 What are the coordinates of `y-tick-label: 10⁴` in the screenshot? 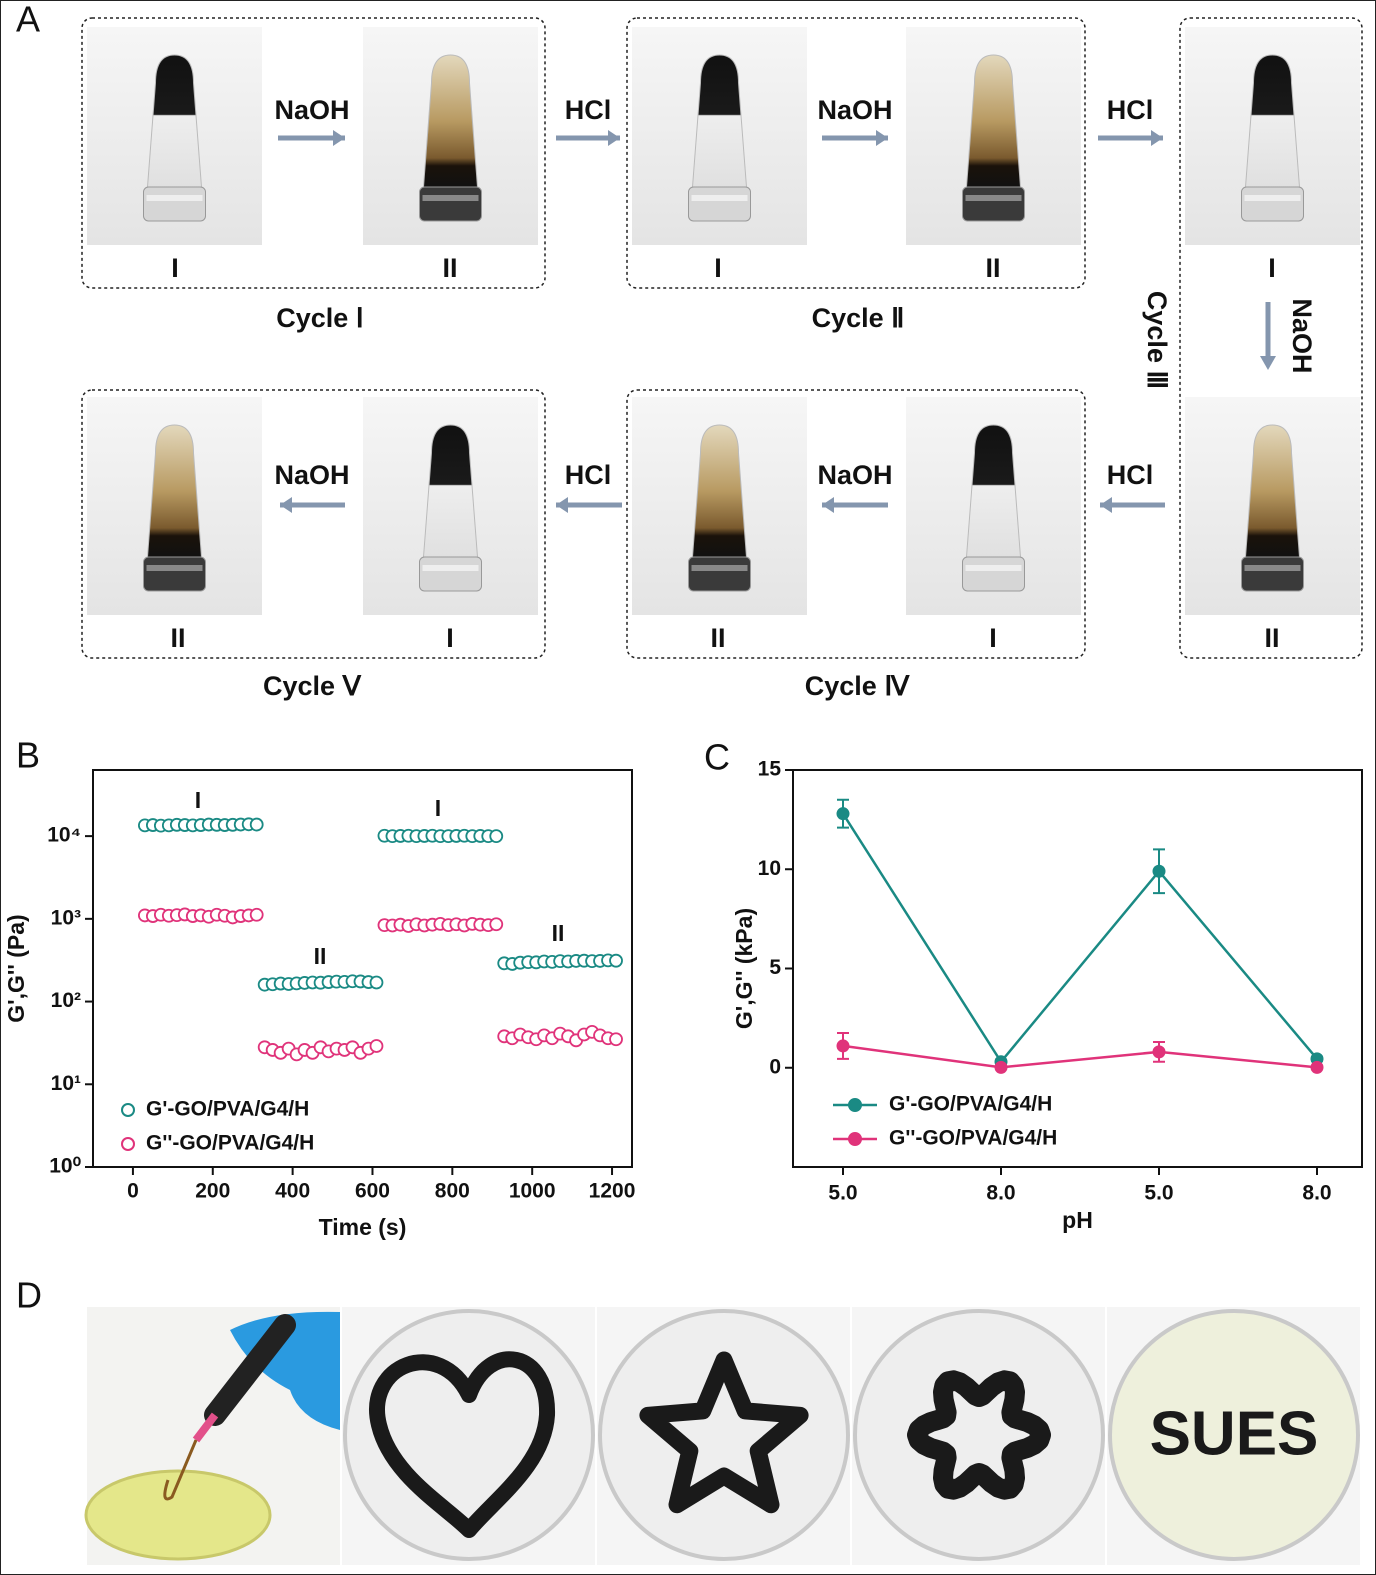 It's located at (64, 835).